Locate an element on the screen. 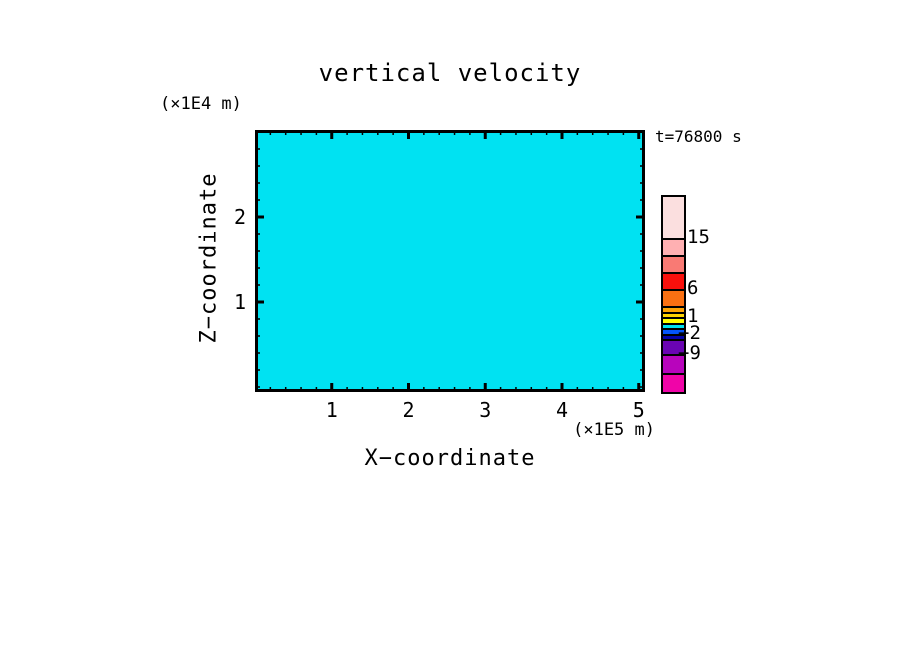 Image resolution: width=904 pixels, height=654 pixels. colorbar-label: 15 is located at coordinates (698, 237).